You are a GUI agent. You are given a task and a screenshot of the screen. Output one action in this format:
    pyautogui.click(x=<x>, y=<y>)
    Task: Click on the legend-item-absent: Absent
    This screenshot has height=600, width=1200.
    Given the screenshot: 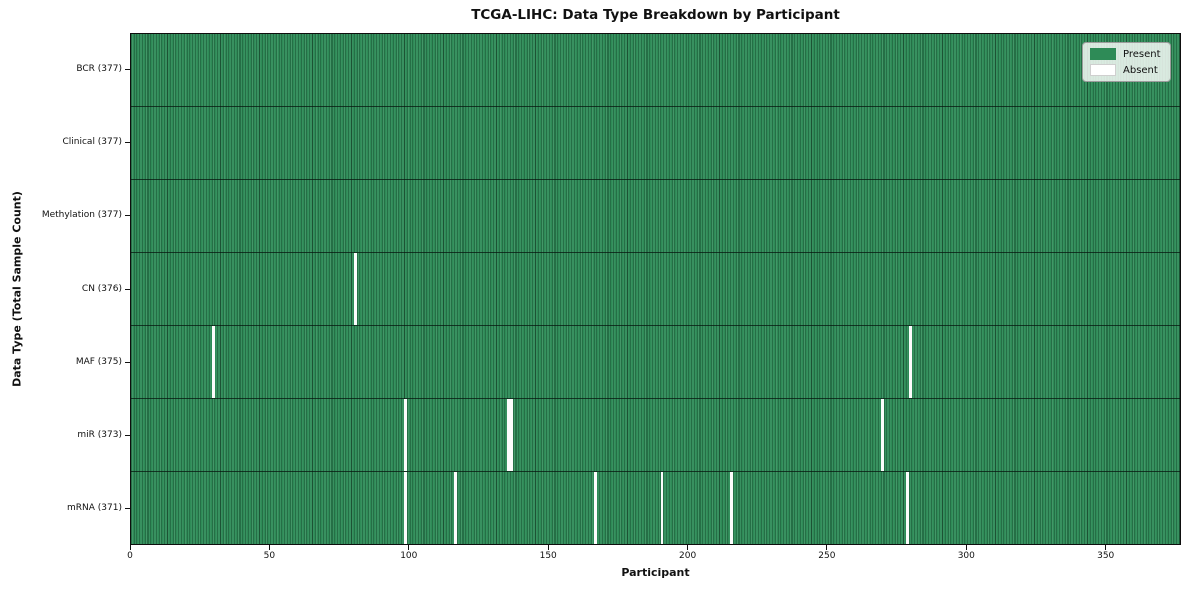 What is the action you would take?
    pyautogui.click(x=1125, y=70)
    